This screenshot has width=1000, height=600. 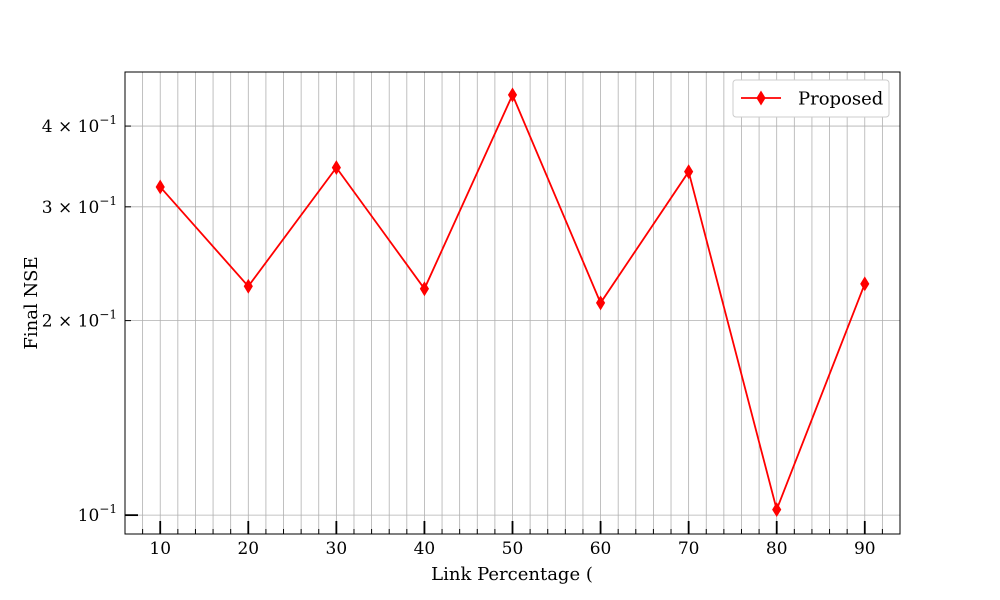 I want to click on x-tick-label: 30, so click(x=337, y=549).